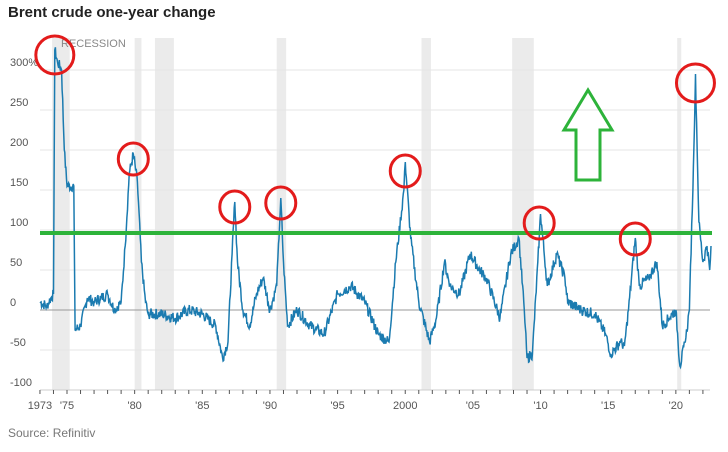 The width and height of the screenshot is (728, 452). I want to click on y-tick-label: 250, so click(19, 103).